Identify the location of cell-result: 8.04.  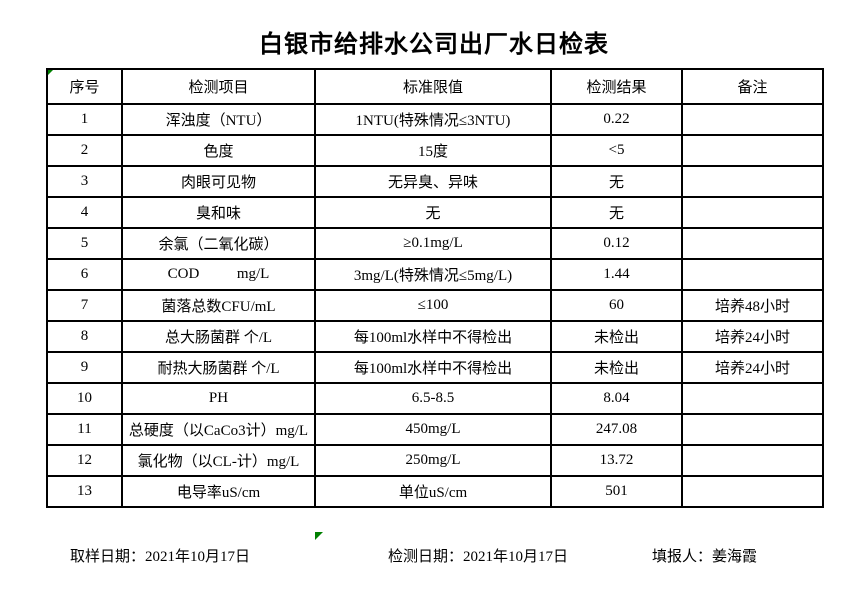
(616, 398).